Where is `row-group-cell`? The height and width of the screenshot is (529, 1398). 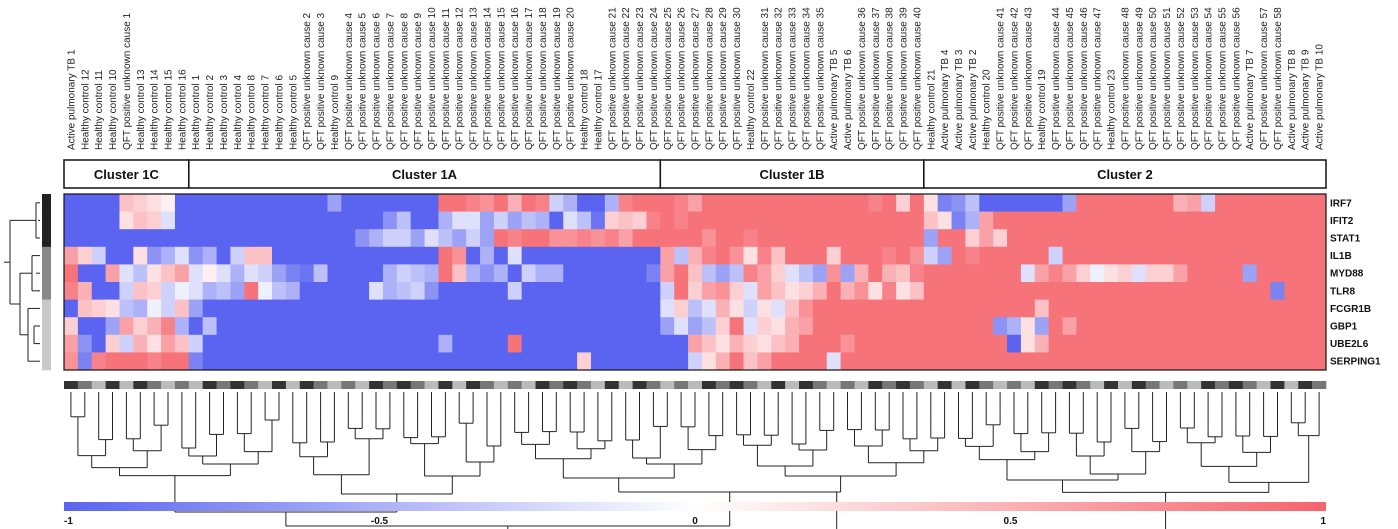 row-group-cell is located at coordinates (46, 361).